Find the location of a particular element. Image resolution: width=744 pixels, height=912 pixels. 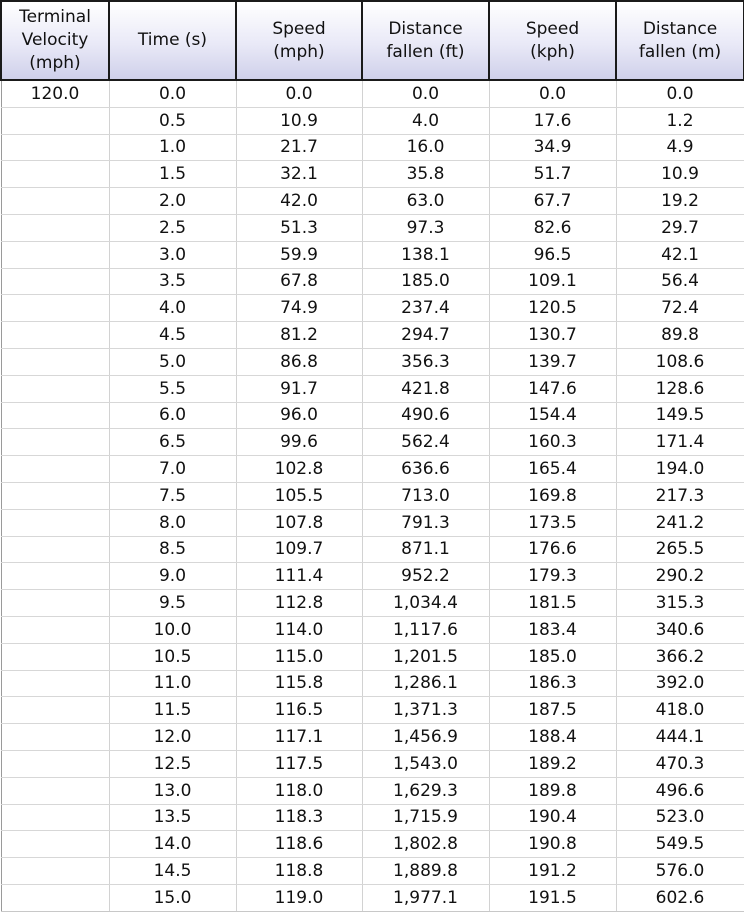

speed-mph-cell: 42.0 is located at coordinates (299, 201).